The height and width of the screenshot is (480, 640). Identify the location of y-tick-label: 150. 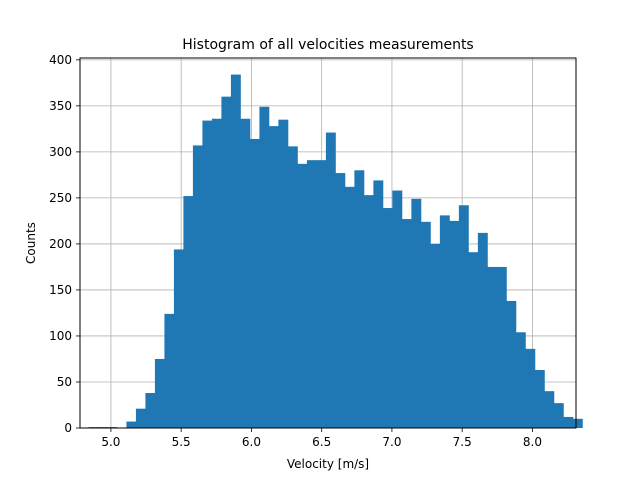
(60, 290).